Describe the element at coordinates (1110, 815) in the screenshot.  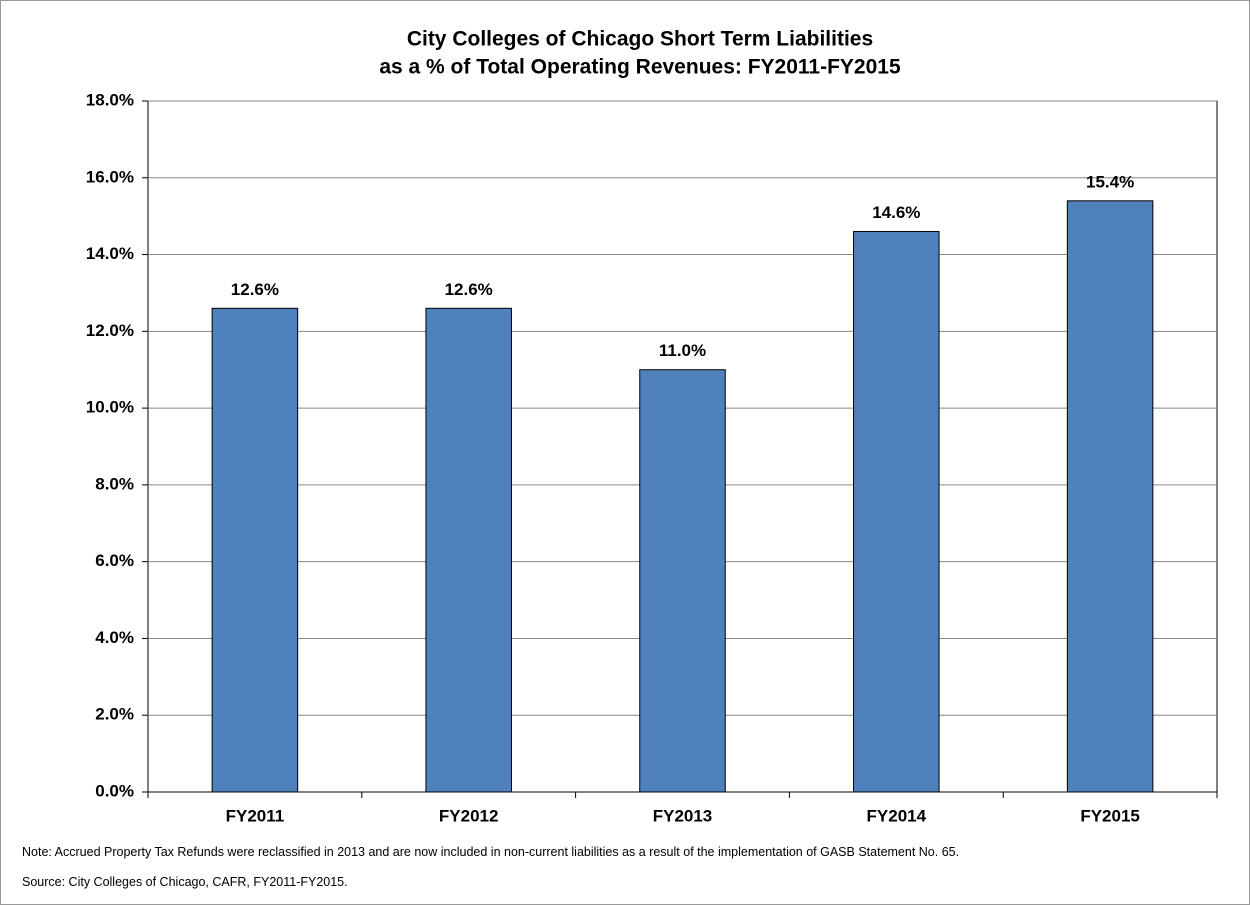
I see `x-tick-label: FY2015` at that location.